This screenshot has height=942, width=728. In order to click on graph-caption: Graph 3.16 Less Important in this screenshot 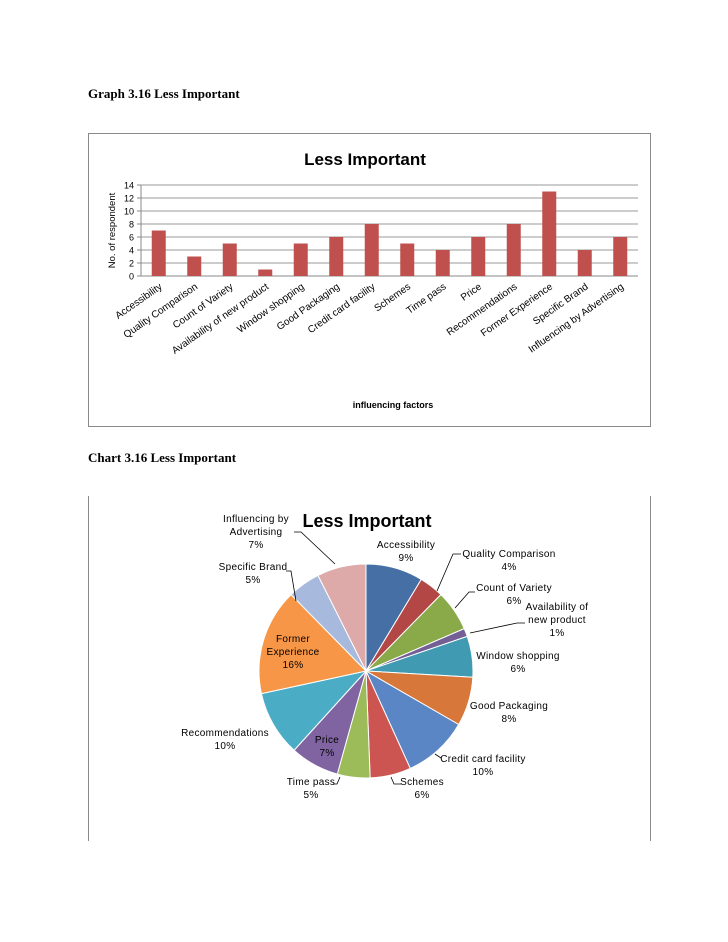, I will do `click(164, 93)`.